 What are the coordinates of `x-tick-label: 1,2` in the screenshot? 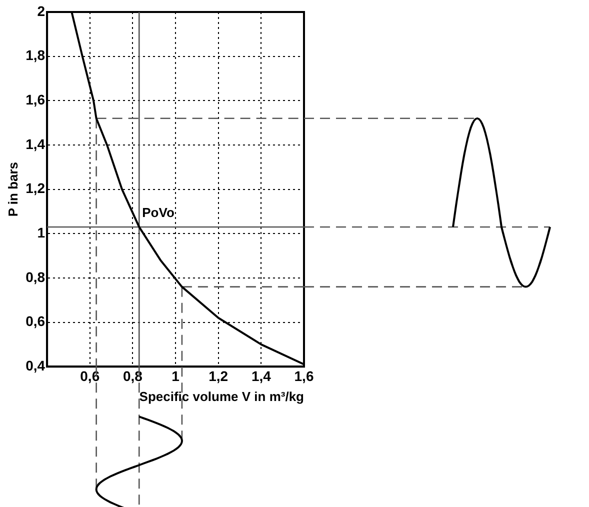 It's located at (218, 376).